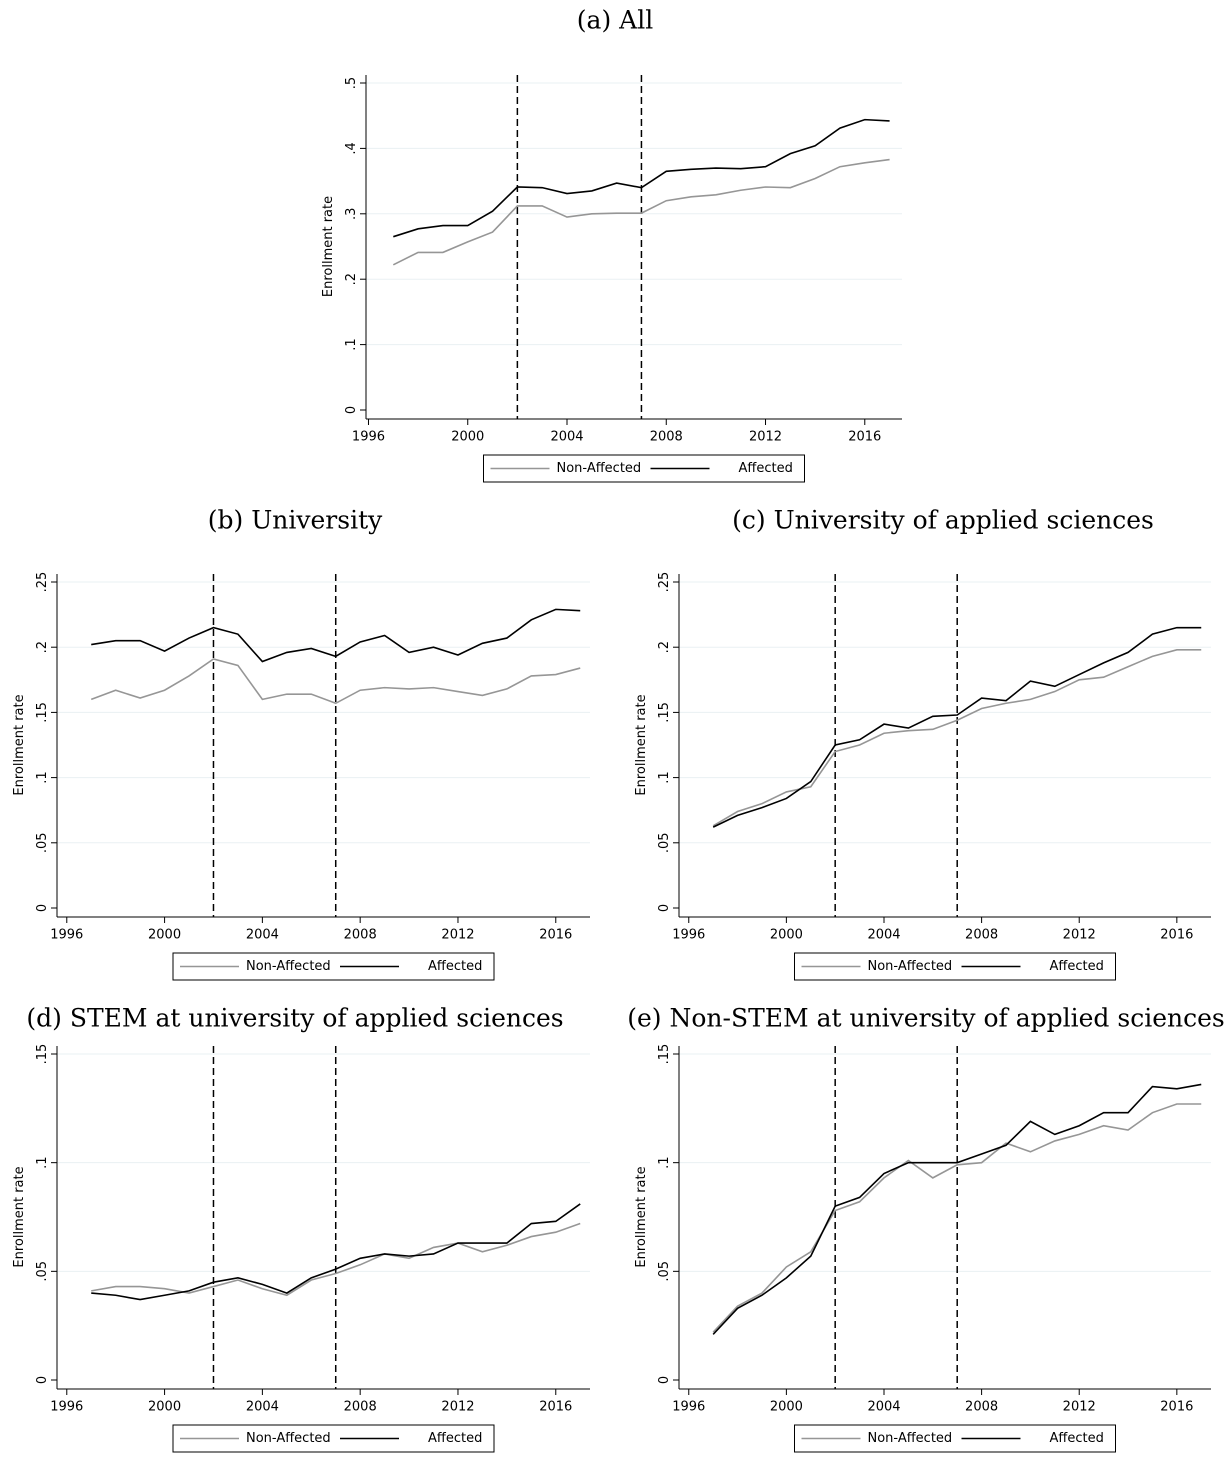 Image resolution: width=1231 pixels, height=1479 pixels. Describe the element at coordinates (943, 520) in the screenshot. I see `chart-title: (c) University of applied sciences` at that location.